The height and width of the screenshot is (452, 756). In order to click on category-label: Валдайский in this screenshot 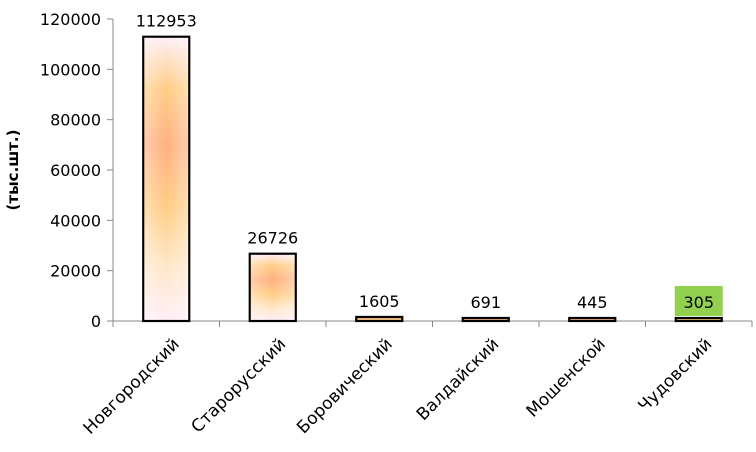, I will do `click(458, 379)`.